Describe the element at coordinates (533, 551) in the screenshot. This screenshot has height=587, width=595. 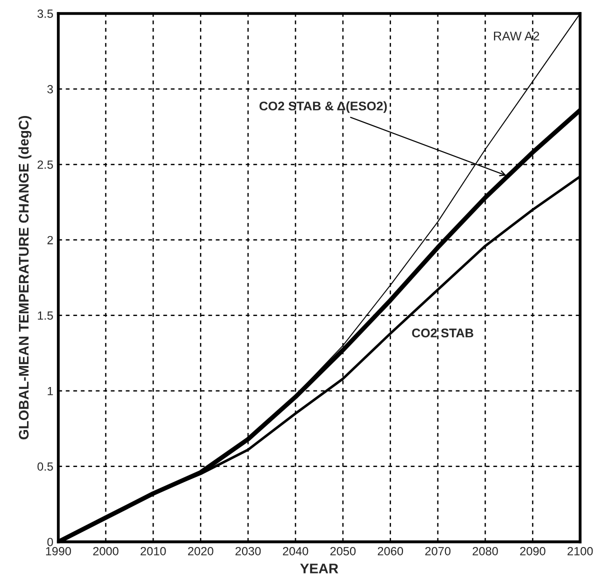
I see `x-tick-label: 2090` at that location.